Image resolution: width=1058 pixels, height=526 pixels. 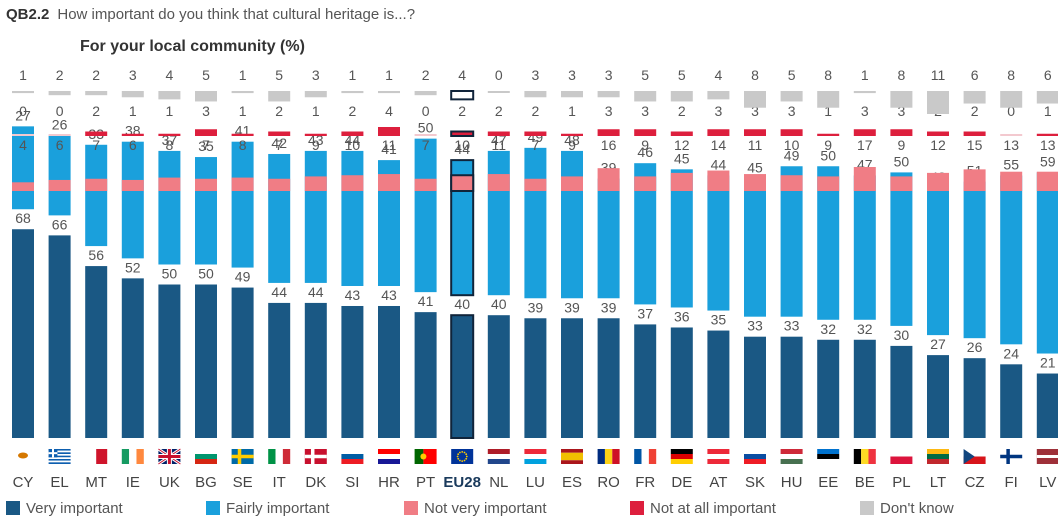 What do you see at coordinates (206, 184) in the screenshot?
I see `bar-not-very-important-bg` at bounding box center [206, 184].